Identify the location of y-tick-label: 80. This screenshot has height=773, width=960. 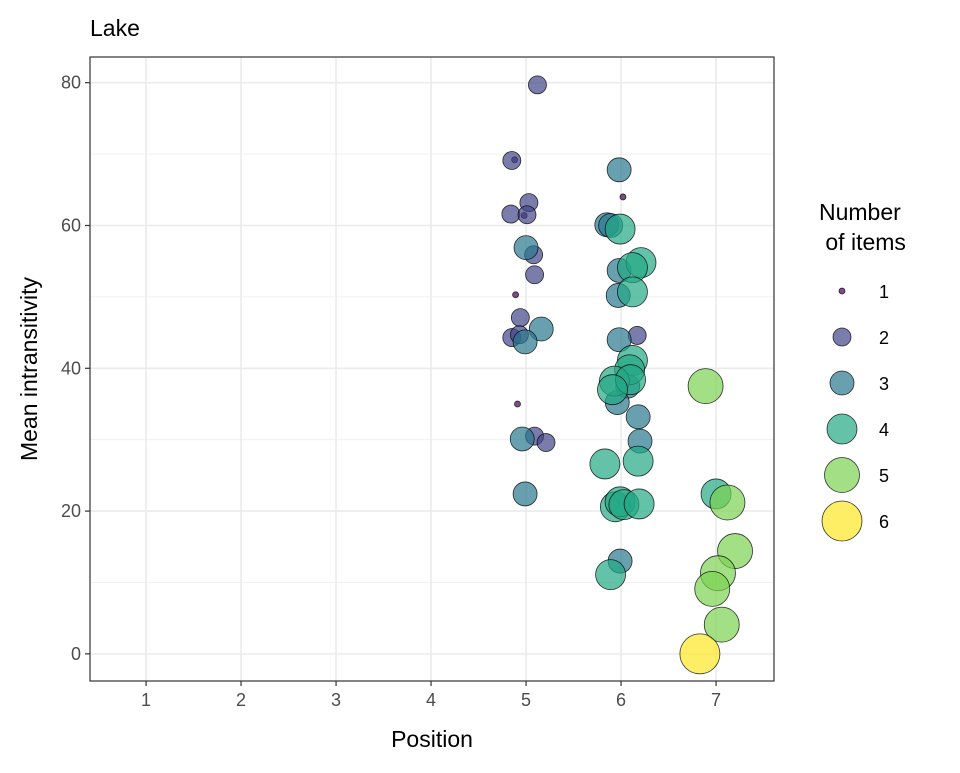
(71, 83).